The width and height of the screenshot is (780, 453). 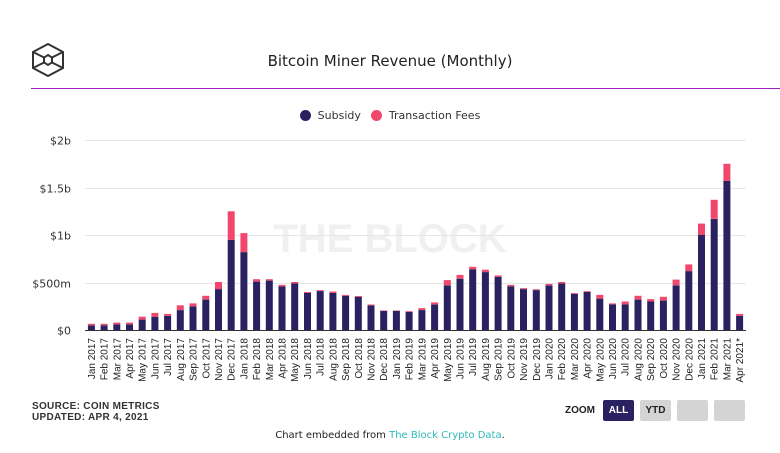 What do you see at coordinates (618, 410) in the screenshot?
I see `zoom-all-button: ALL` at bounding box center [618, 410].